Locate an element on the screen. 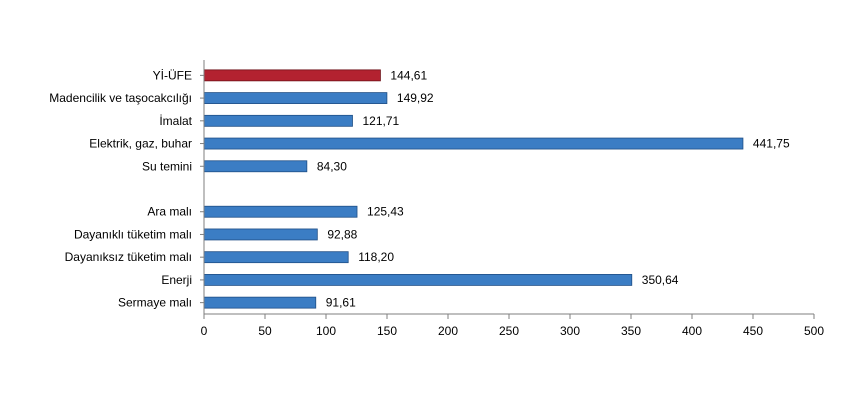  x-tick-label: 400 is located at coordinates (692, 331).